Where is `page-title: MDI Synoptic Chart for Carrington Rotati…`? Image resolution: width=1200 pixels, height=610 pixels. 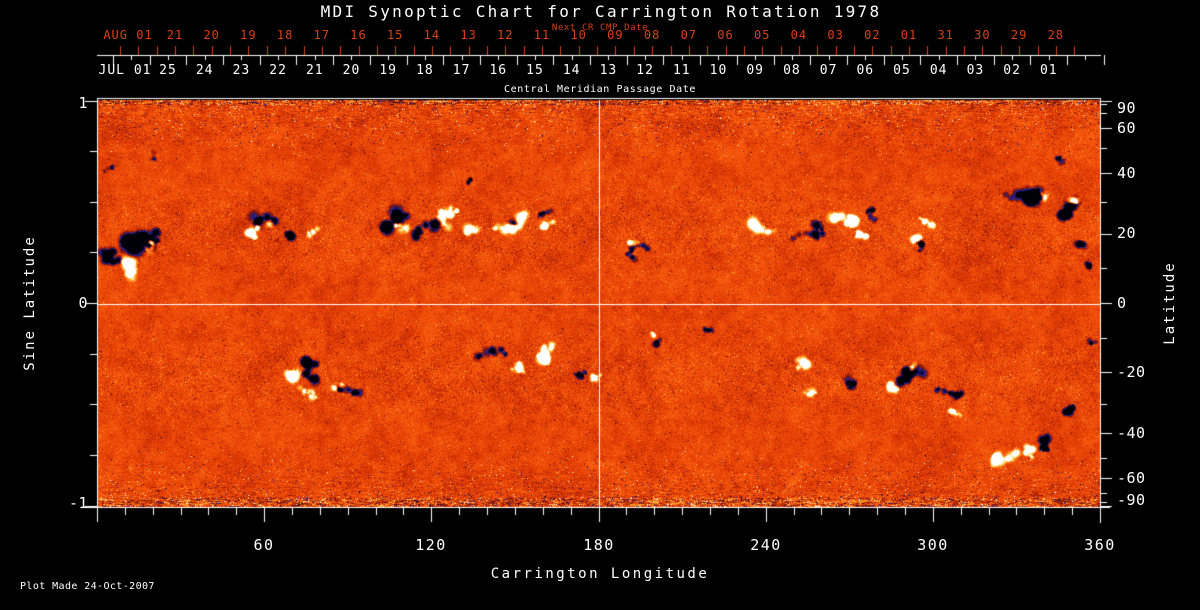
page-title: MDI Synoptic Chart for Carrington Rotati… is located at coordinates (601, 11).